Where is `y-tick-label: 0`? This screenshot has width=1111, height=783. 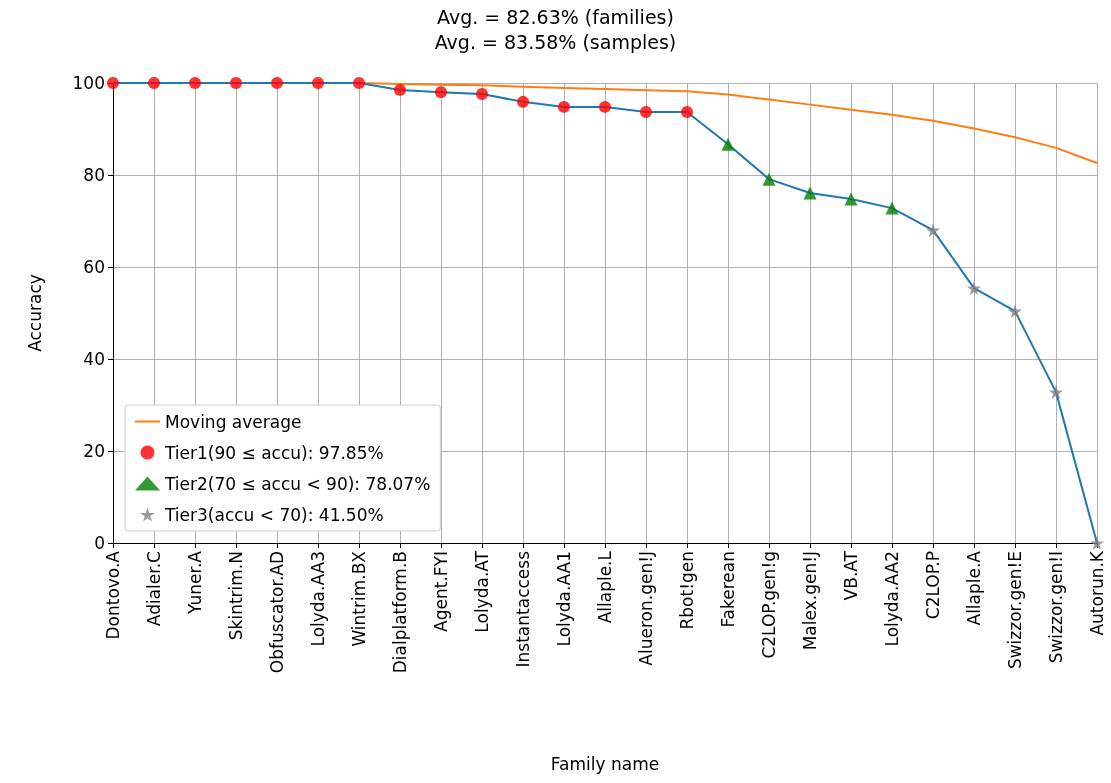
y-tick-label: 0 is located at coordinates (99, 543).